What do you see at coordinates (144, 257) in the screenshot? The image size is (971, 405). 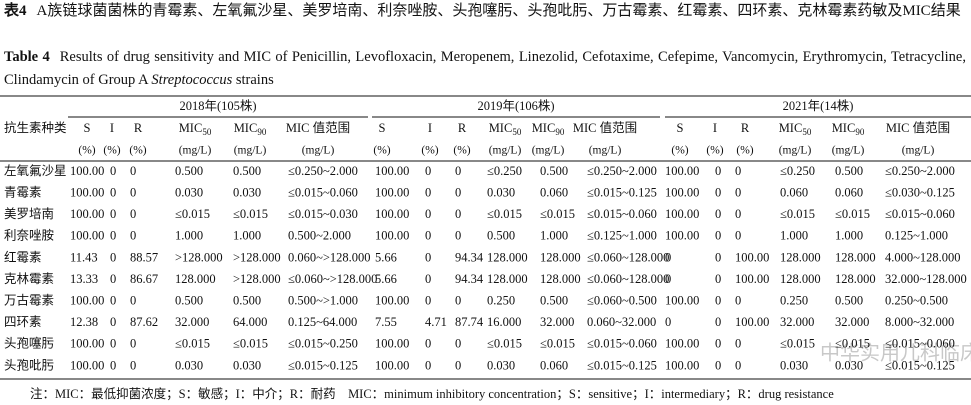 I see `cell: 88.57` at bounding box center [144, 257].